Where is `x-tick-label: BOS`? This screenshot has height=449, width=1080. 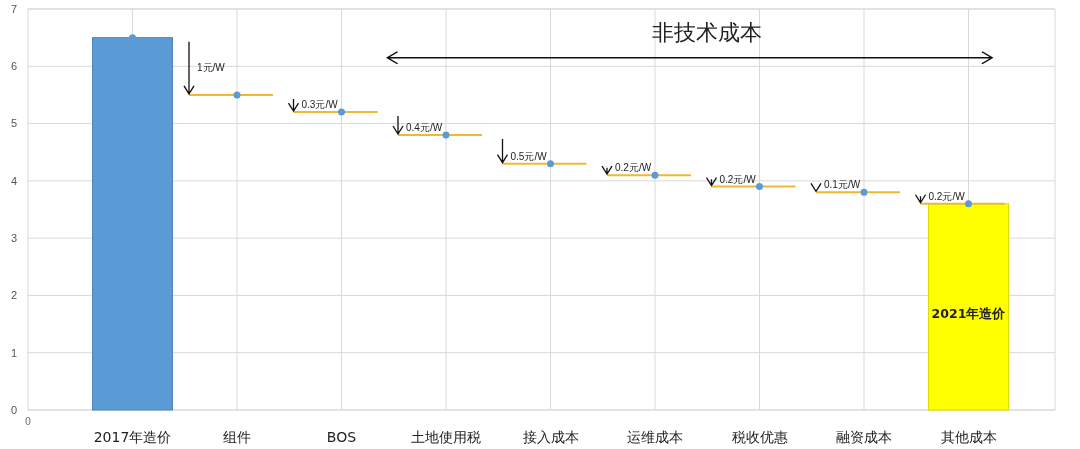 x-tick-label: BOS is located at coordinates (341, 437).